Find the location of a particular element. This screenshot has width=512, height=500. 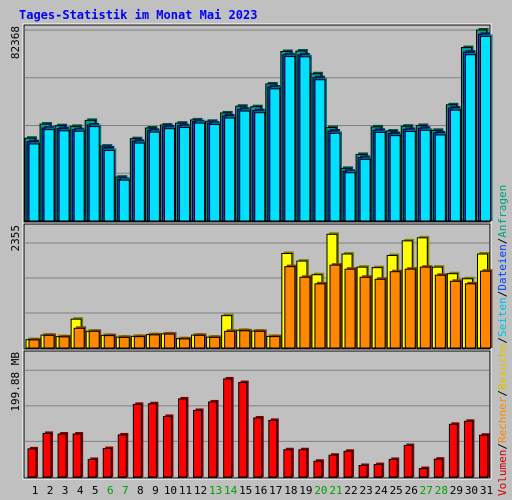

x-tick-label-day-7: 7 is located at coordinates (125, 490).